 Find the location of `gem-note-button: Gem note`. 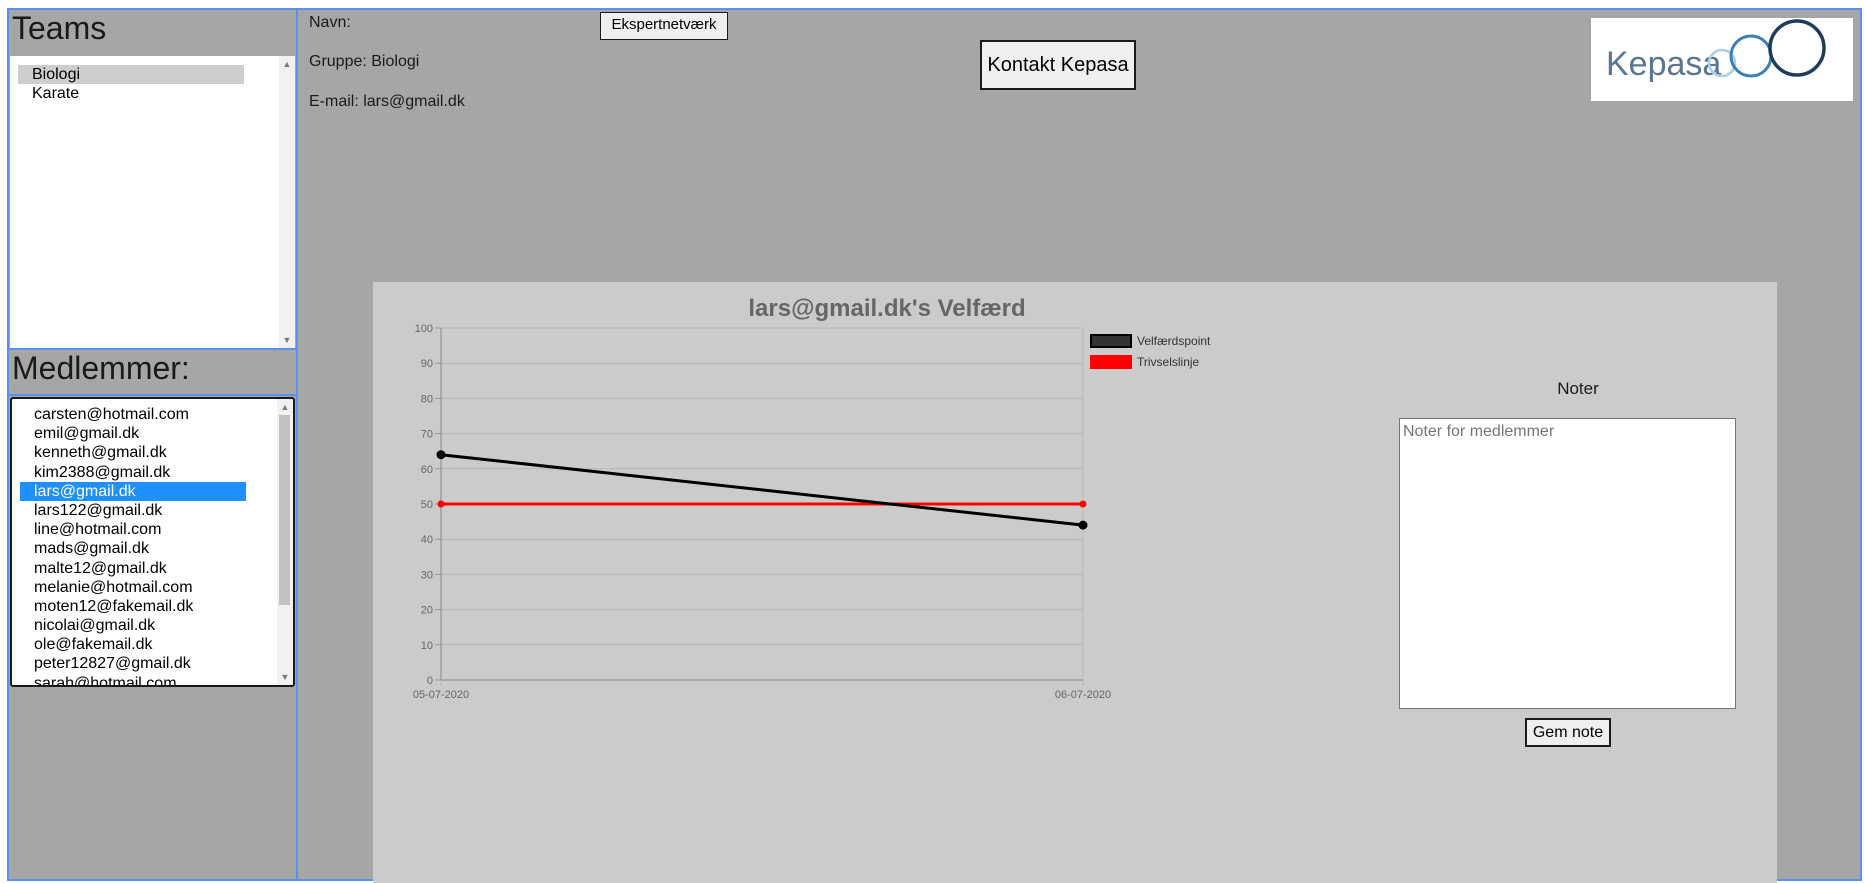

gem-note-button: Gem note is located at coordinates (1568, 732).